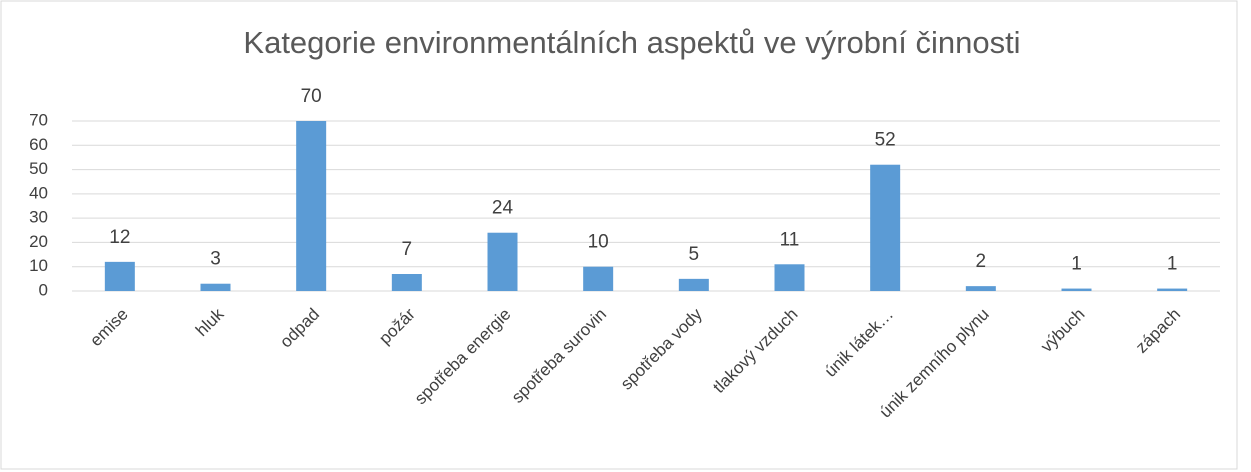 The image size is (1251, 472). Describe the element at coordinates (38, 217) in the screenshot. I see `y-tick-label: 30` at that location.